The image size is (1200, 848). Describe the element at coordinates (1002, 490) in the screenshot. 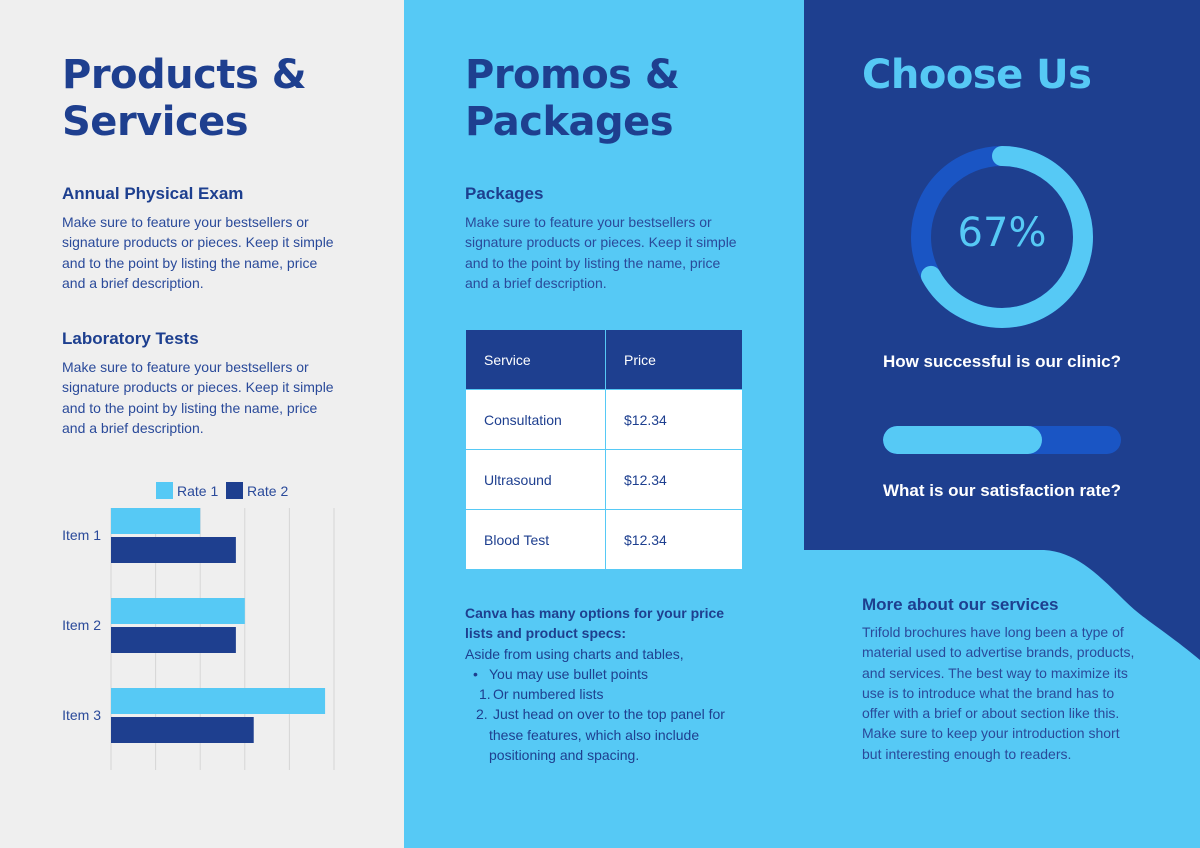

I see `question-satisfaction: What is our satisfaction rate?` at that location.